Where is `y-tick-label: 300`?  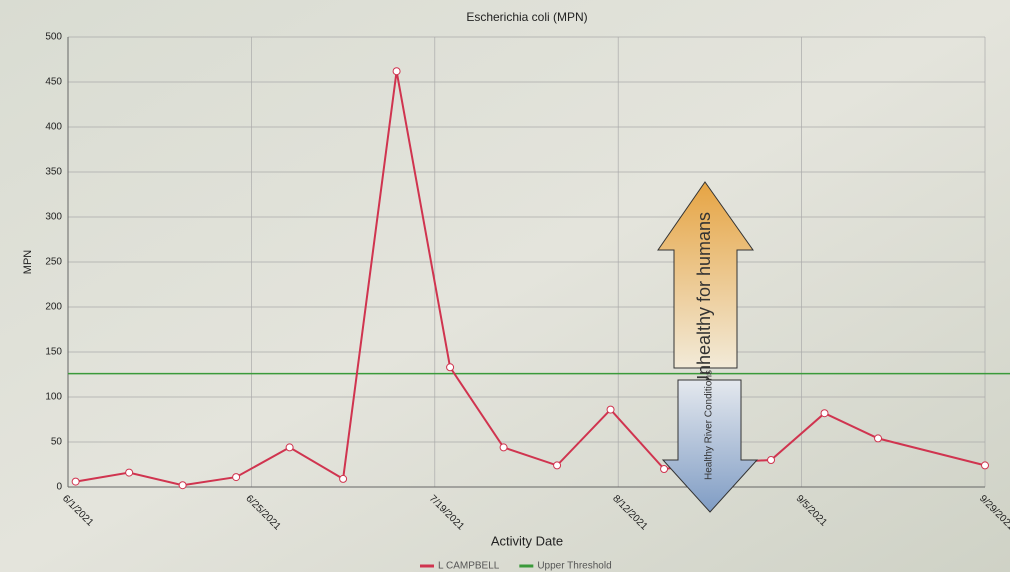 y-tick-label: 300 is located at coordinates (53, 217).